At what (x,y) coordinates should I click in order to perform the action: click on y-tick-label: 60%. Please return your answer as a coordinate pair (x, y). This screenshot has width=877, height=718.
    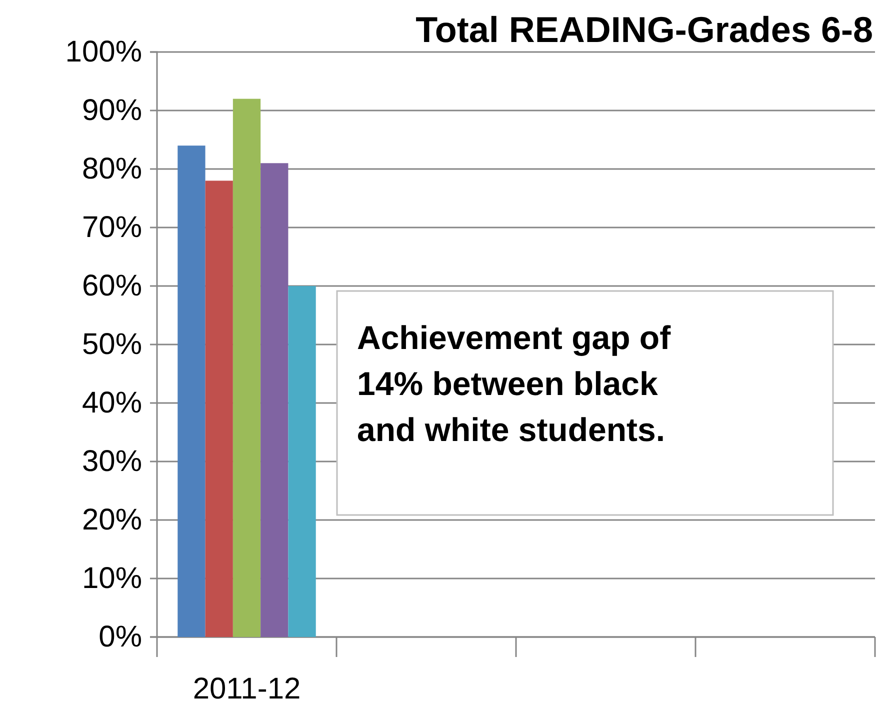
    Looking at the image, I should click on (112, 286).